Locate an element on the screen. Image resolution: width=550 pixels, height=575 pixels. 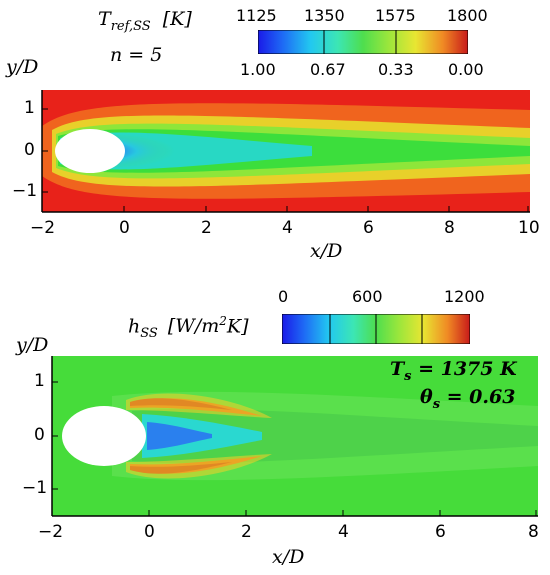
top-x-tick-8: 8 is located at coordinates (449, 228).